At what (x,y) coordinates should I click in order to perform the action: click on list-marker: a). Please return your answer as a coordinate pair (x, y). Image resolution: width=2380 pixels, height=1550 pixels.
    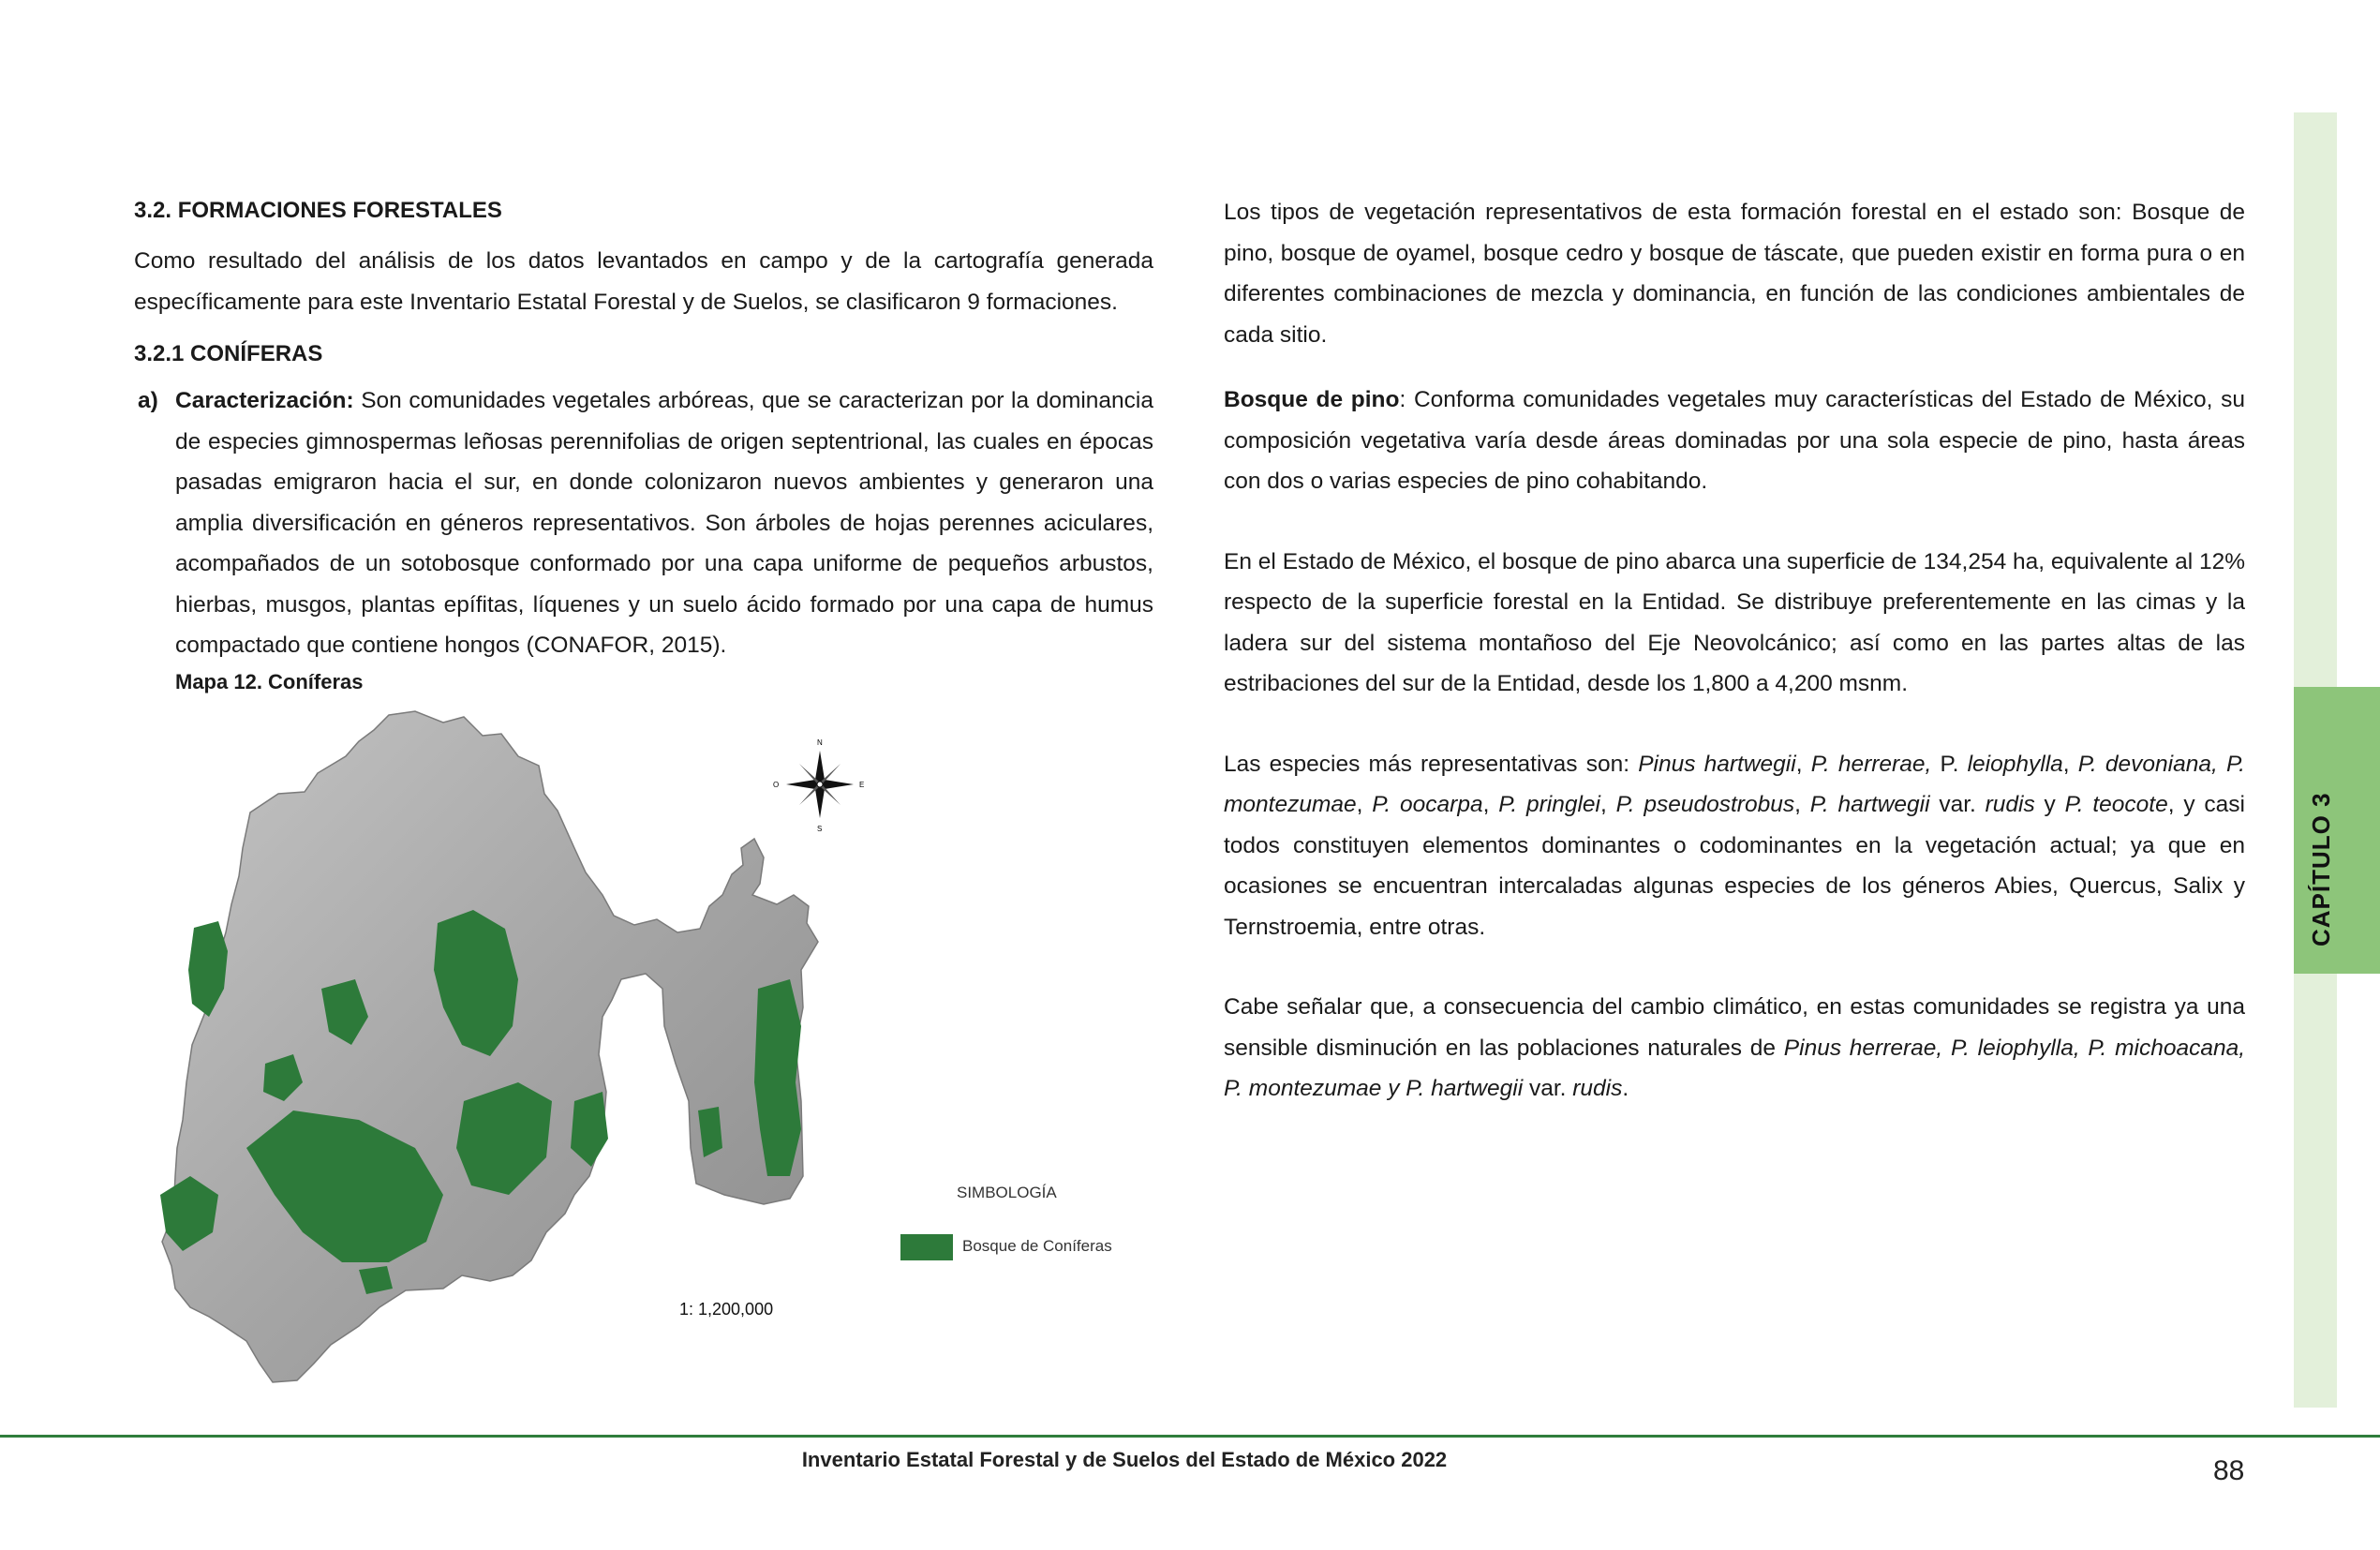
    Looking at the image, I should click on (148, 400).